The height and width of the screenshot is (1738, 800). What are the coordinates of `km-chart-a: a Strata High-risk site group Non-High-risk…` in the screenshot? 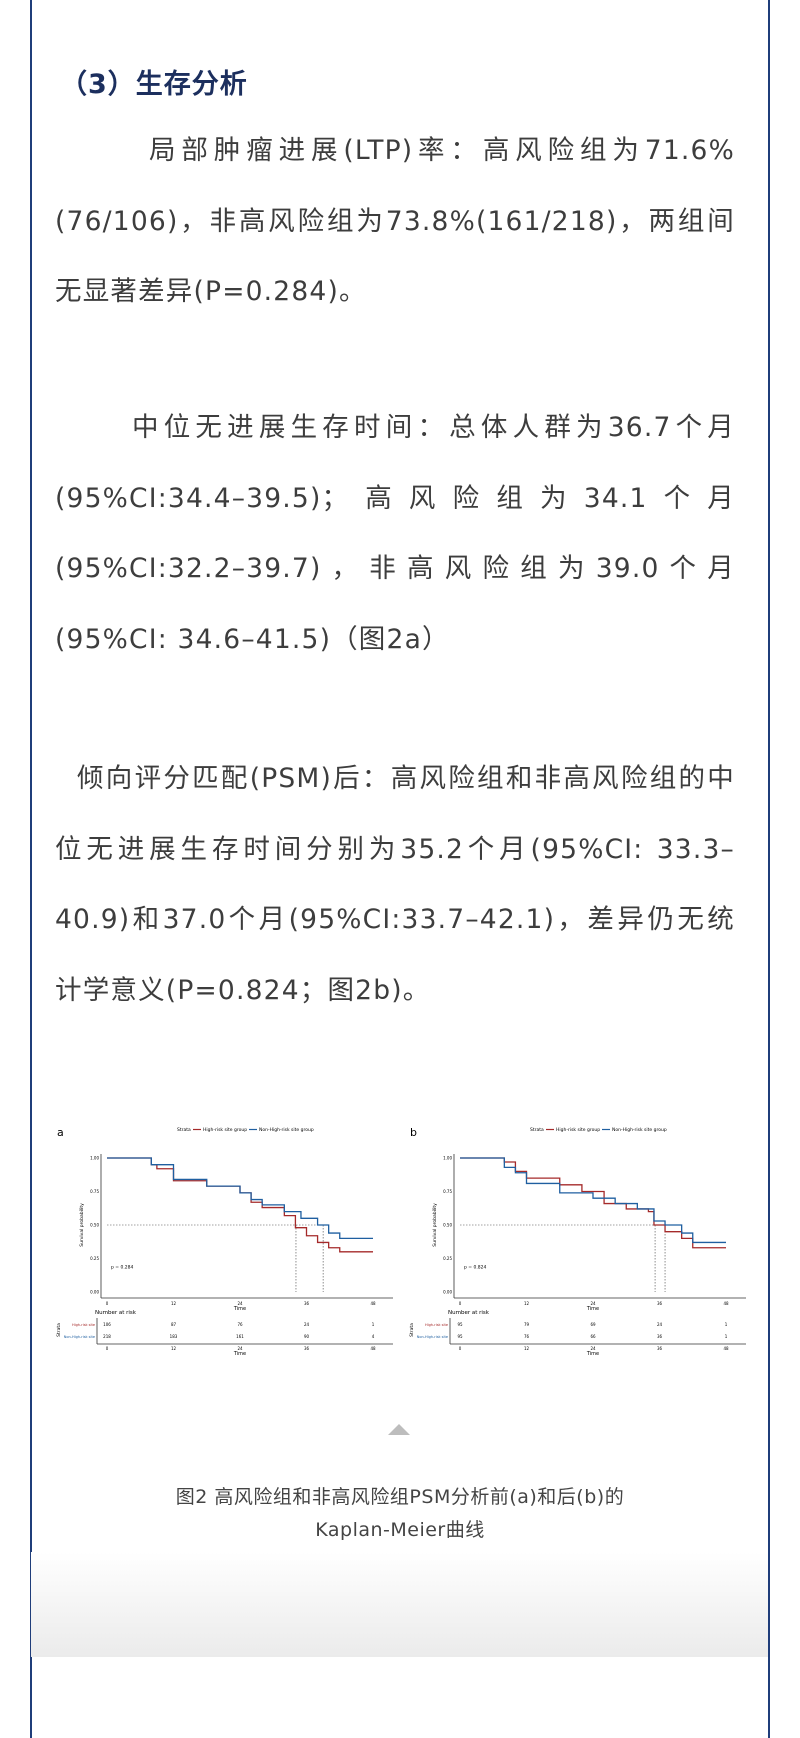 It's located at (225, 1246).